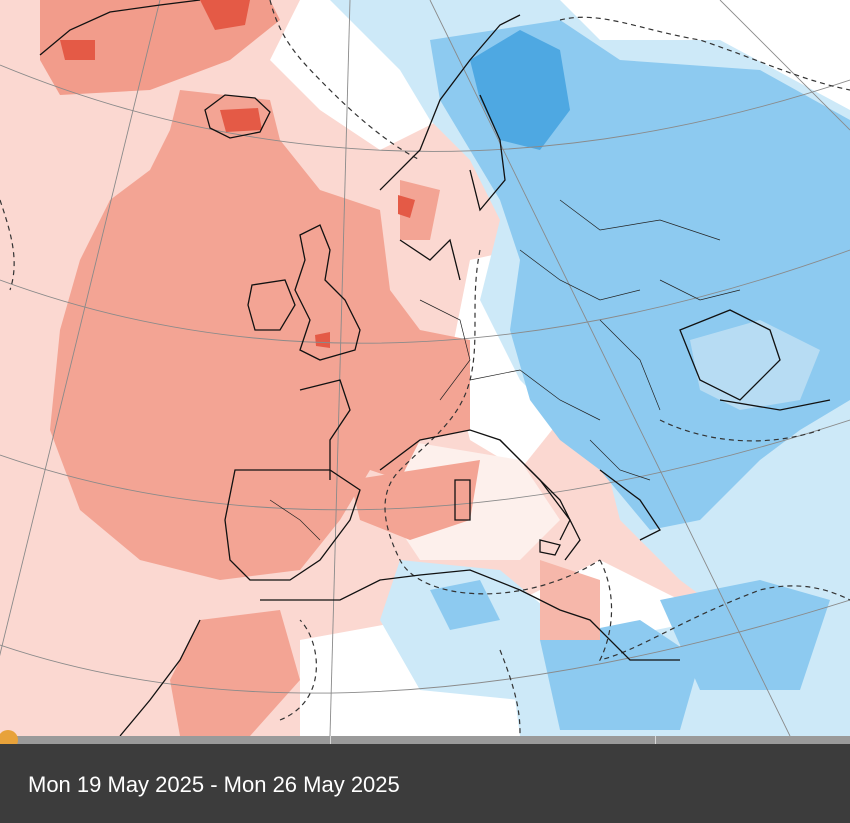 This screenshot has width=850, height=823. What do you see at coordinates (425, 740) in the screenshot?
I see `timeline-track` at bounding box center [425, 740].